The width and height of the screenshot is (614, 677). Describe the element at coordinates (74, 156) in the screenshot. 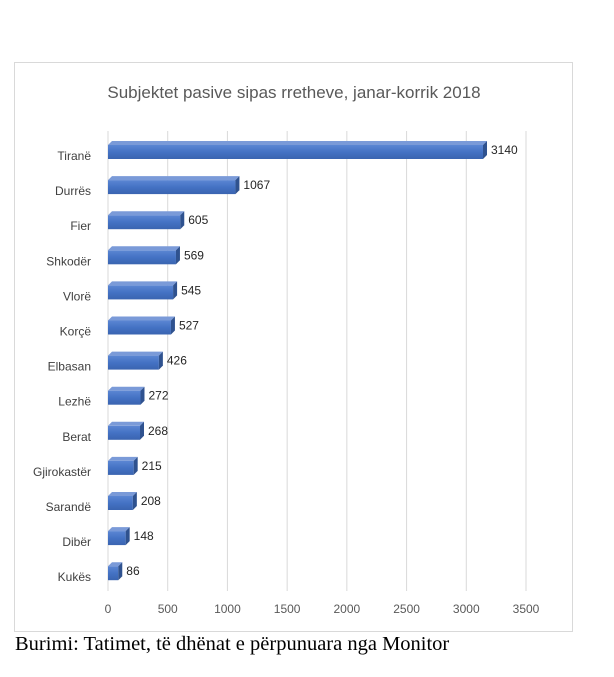

I see `category-label-tiran-: Tiranë` at that location.